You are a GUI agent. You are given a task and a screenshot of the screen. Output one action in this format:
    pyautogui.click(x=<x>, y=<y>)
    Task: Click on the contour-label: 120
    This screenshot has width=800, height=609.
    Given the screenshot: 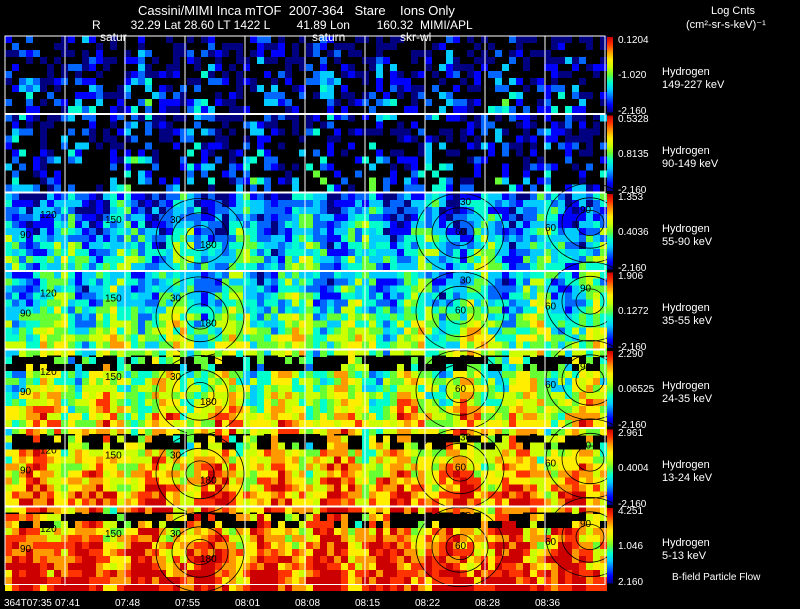 What is the action you would take?
    pyautogui.click(x=48, y=215)
    